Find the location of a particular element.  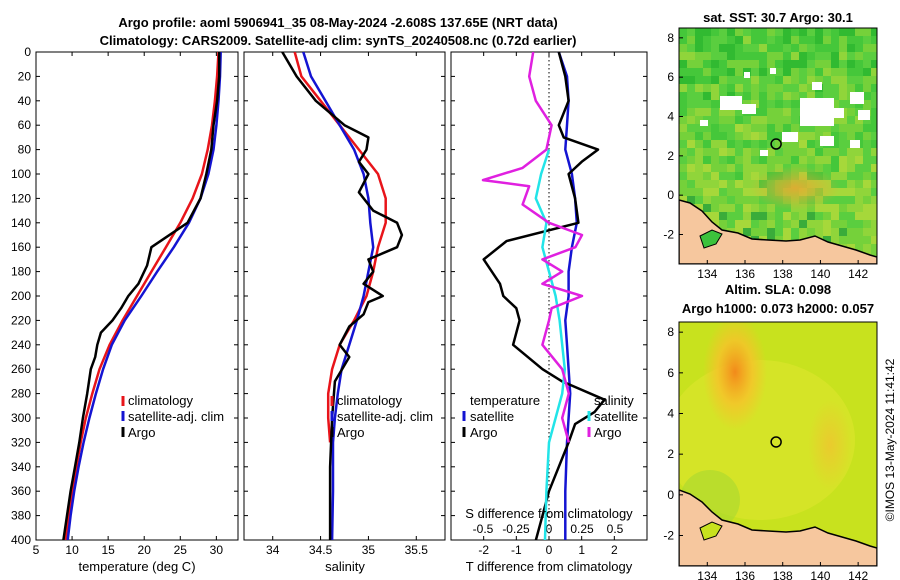

map-ytick-label: 8 is located at coordinates (670, 38).